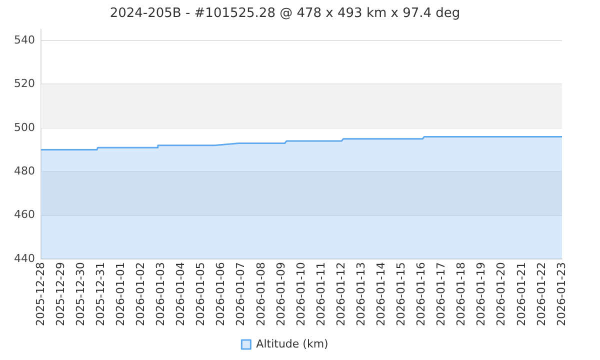  Describe the element at coordinates (421, 294) in the screenshot. I see `x-tick-label: 2026-01-16` at that location.